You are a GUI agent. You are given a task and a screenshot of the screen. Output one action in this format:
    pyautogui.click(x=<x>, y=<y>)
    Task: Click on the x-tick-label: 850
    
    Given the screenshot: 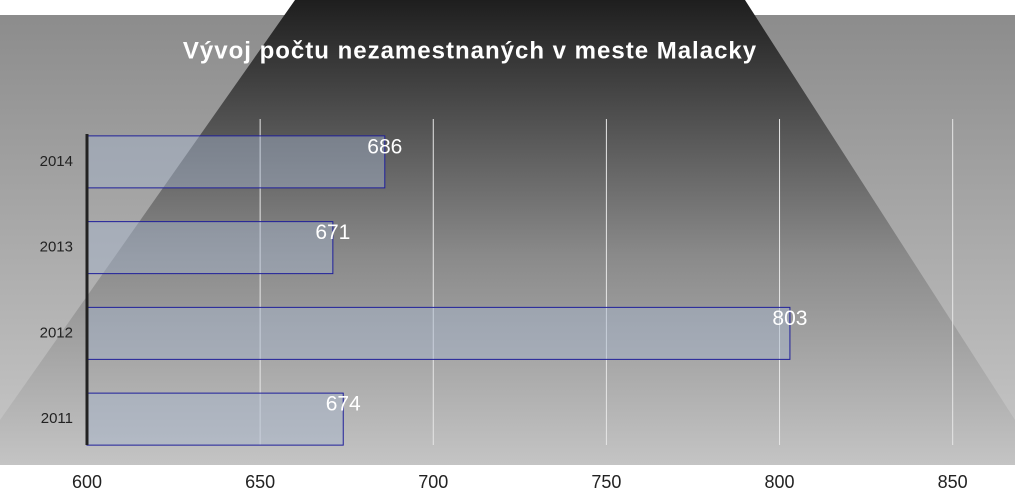 What is the action you would take?
    pyautogui.click(x=953, y=482)
    